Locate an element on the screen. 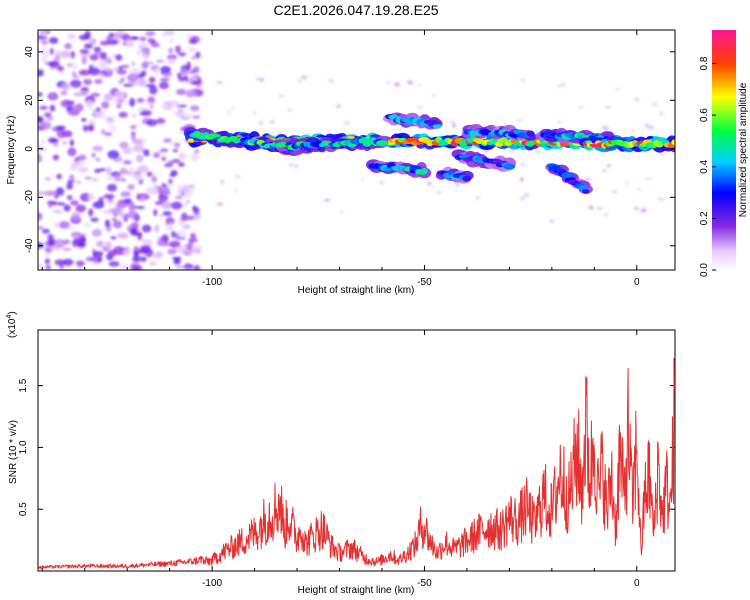  heatmap-xtick-label: -100 is located at coordinates (212, 282).